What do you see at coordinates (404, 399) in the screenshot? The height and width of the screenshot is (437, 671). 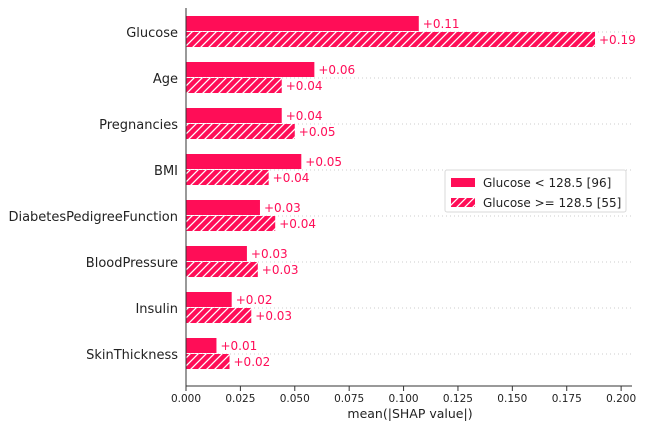 I see `x-tick-label: 0.100` at bounding box center [404, 399].